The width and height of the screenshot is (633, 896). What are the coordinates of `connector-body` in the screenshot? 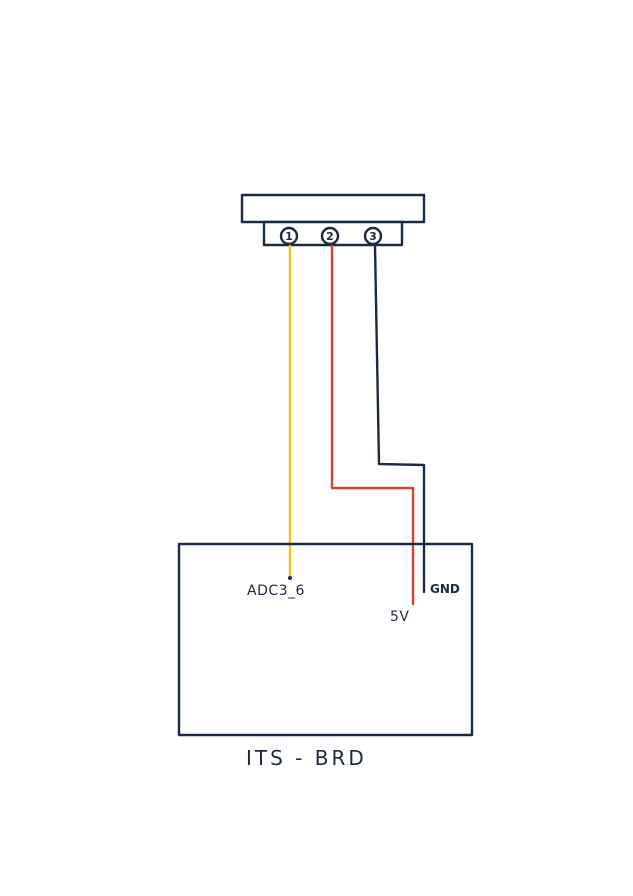 It's located at (333, 208).